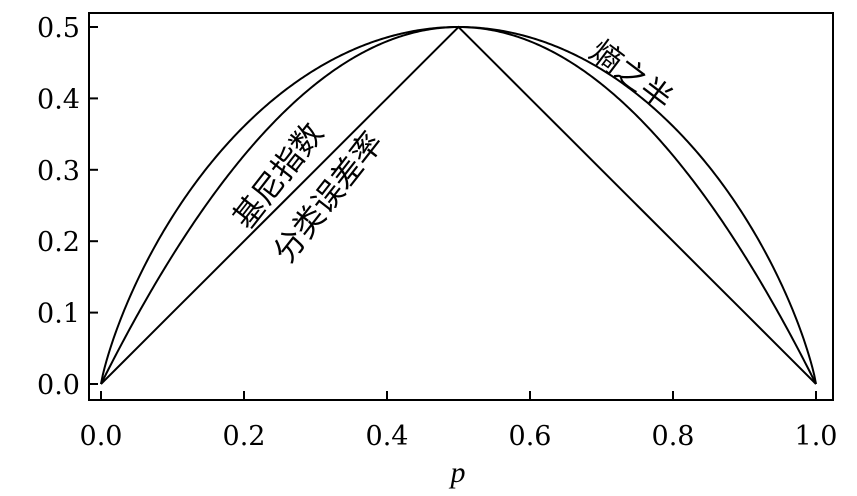 This screenshot has height=496, width=857. I want to click on x-tick-label: 0.2, so click(244, 436).